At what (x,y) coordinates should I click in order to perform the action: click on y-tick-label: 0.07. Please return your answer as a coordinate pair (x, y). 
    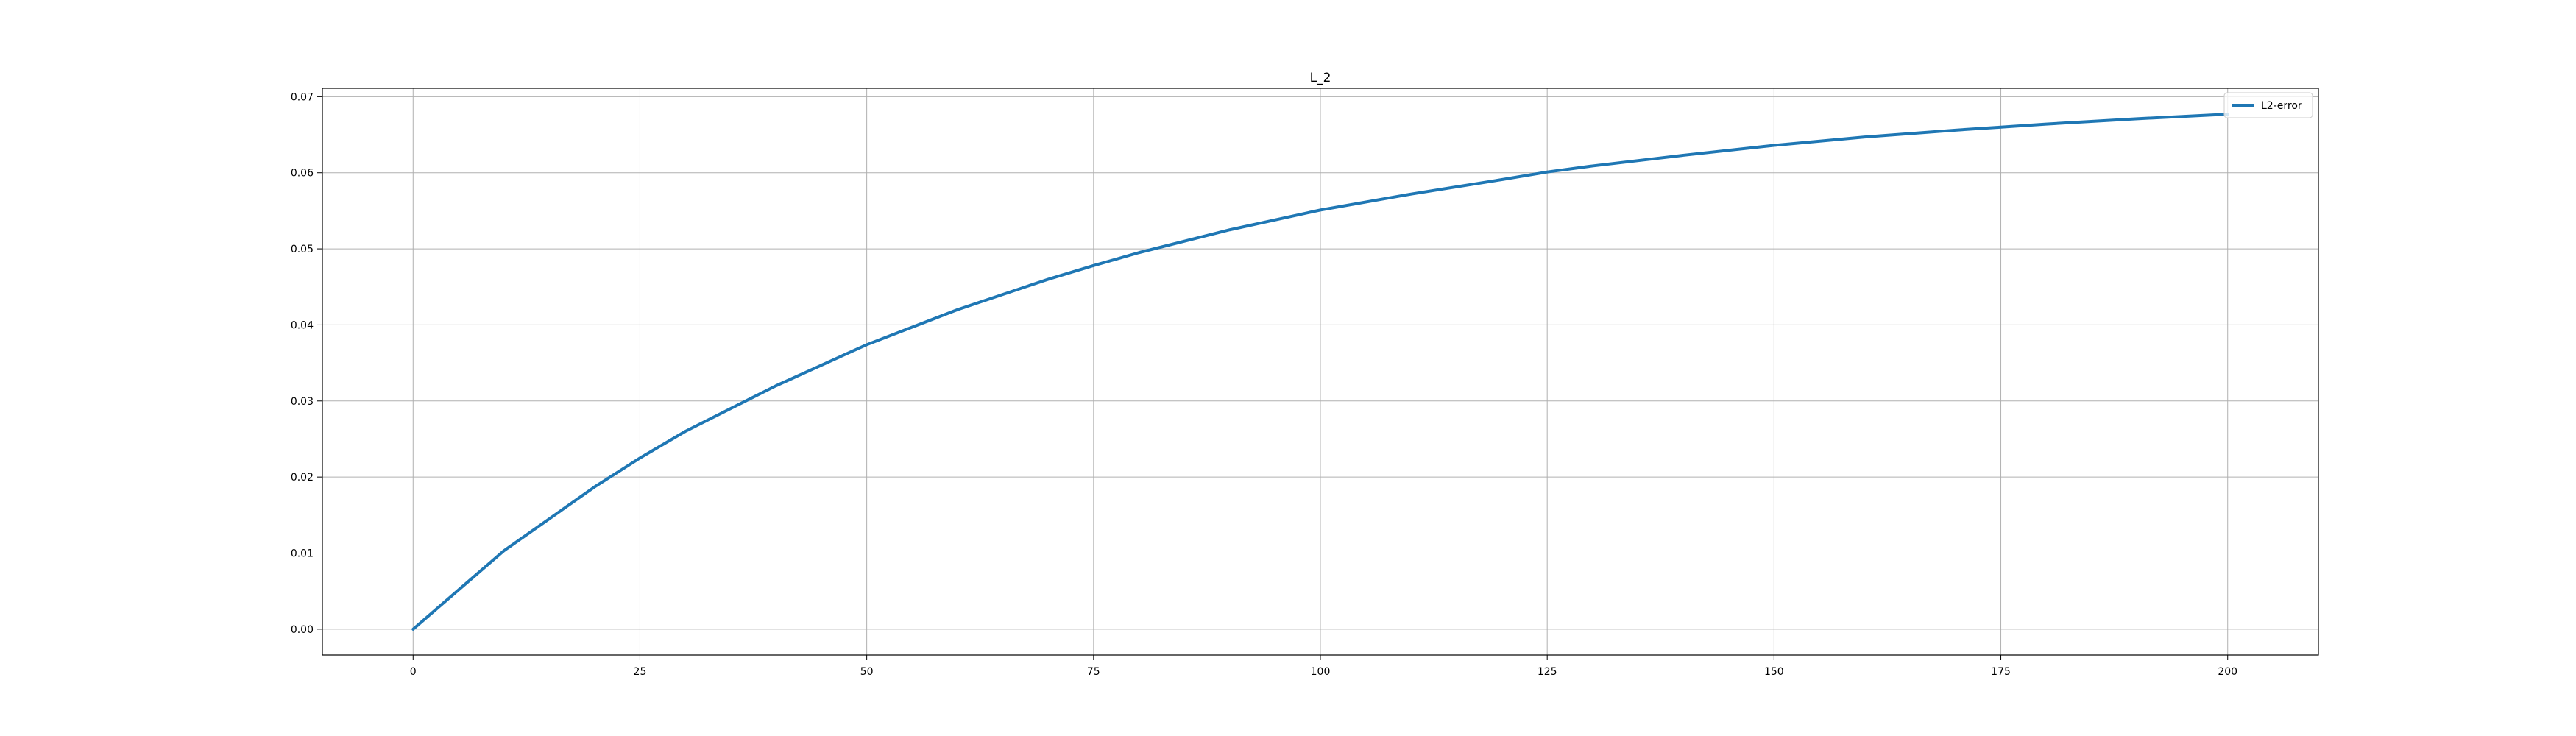
    Looking at the image, I should click on (302, 97).